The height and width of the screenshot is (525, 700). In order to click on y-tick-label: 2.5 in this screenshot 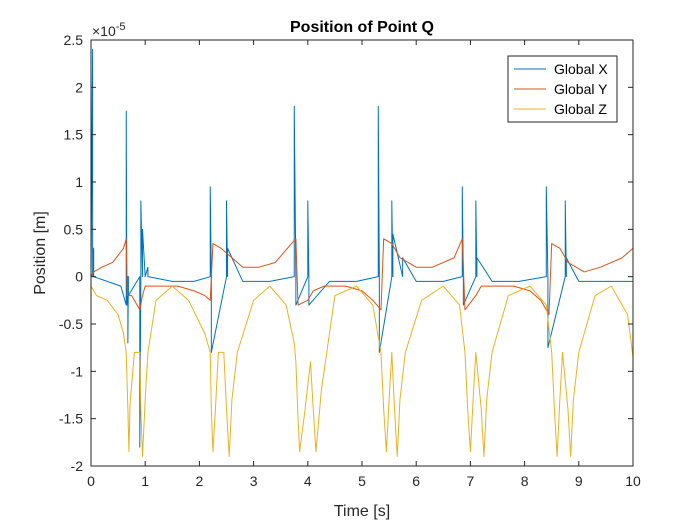, I will do `click(74, 40)`.